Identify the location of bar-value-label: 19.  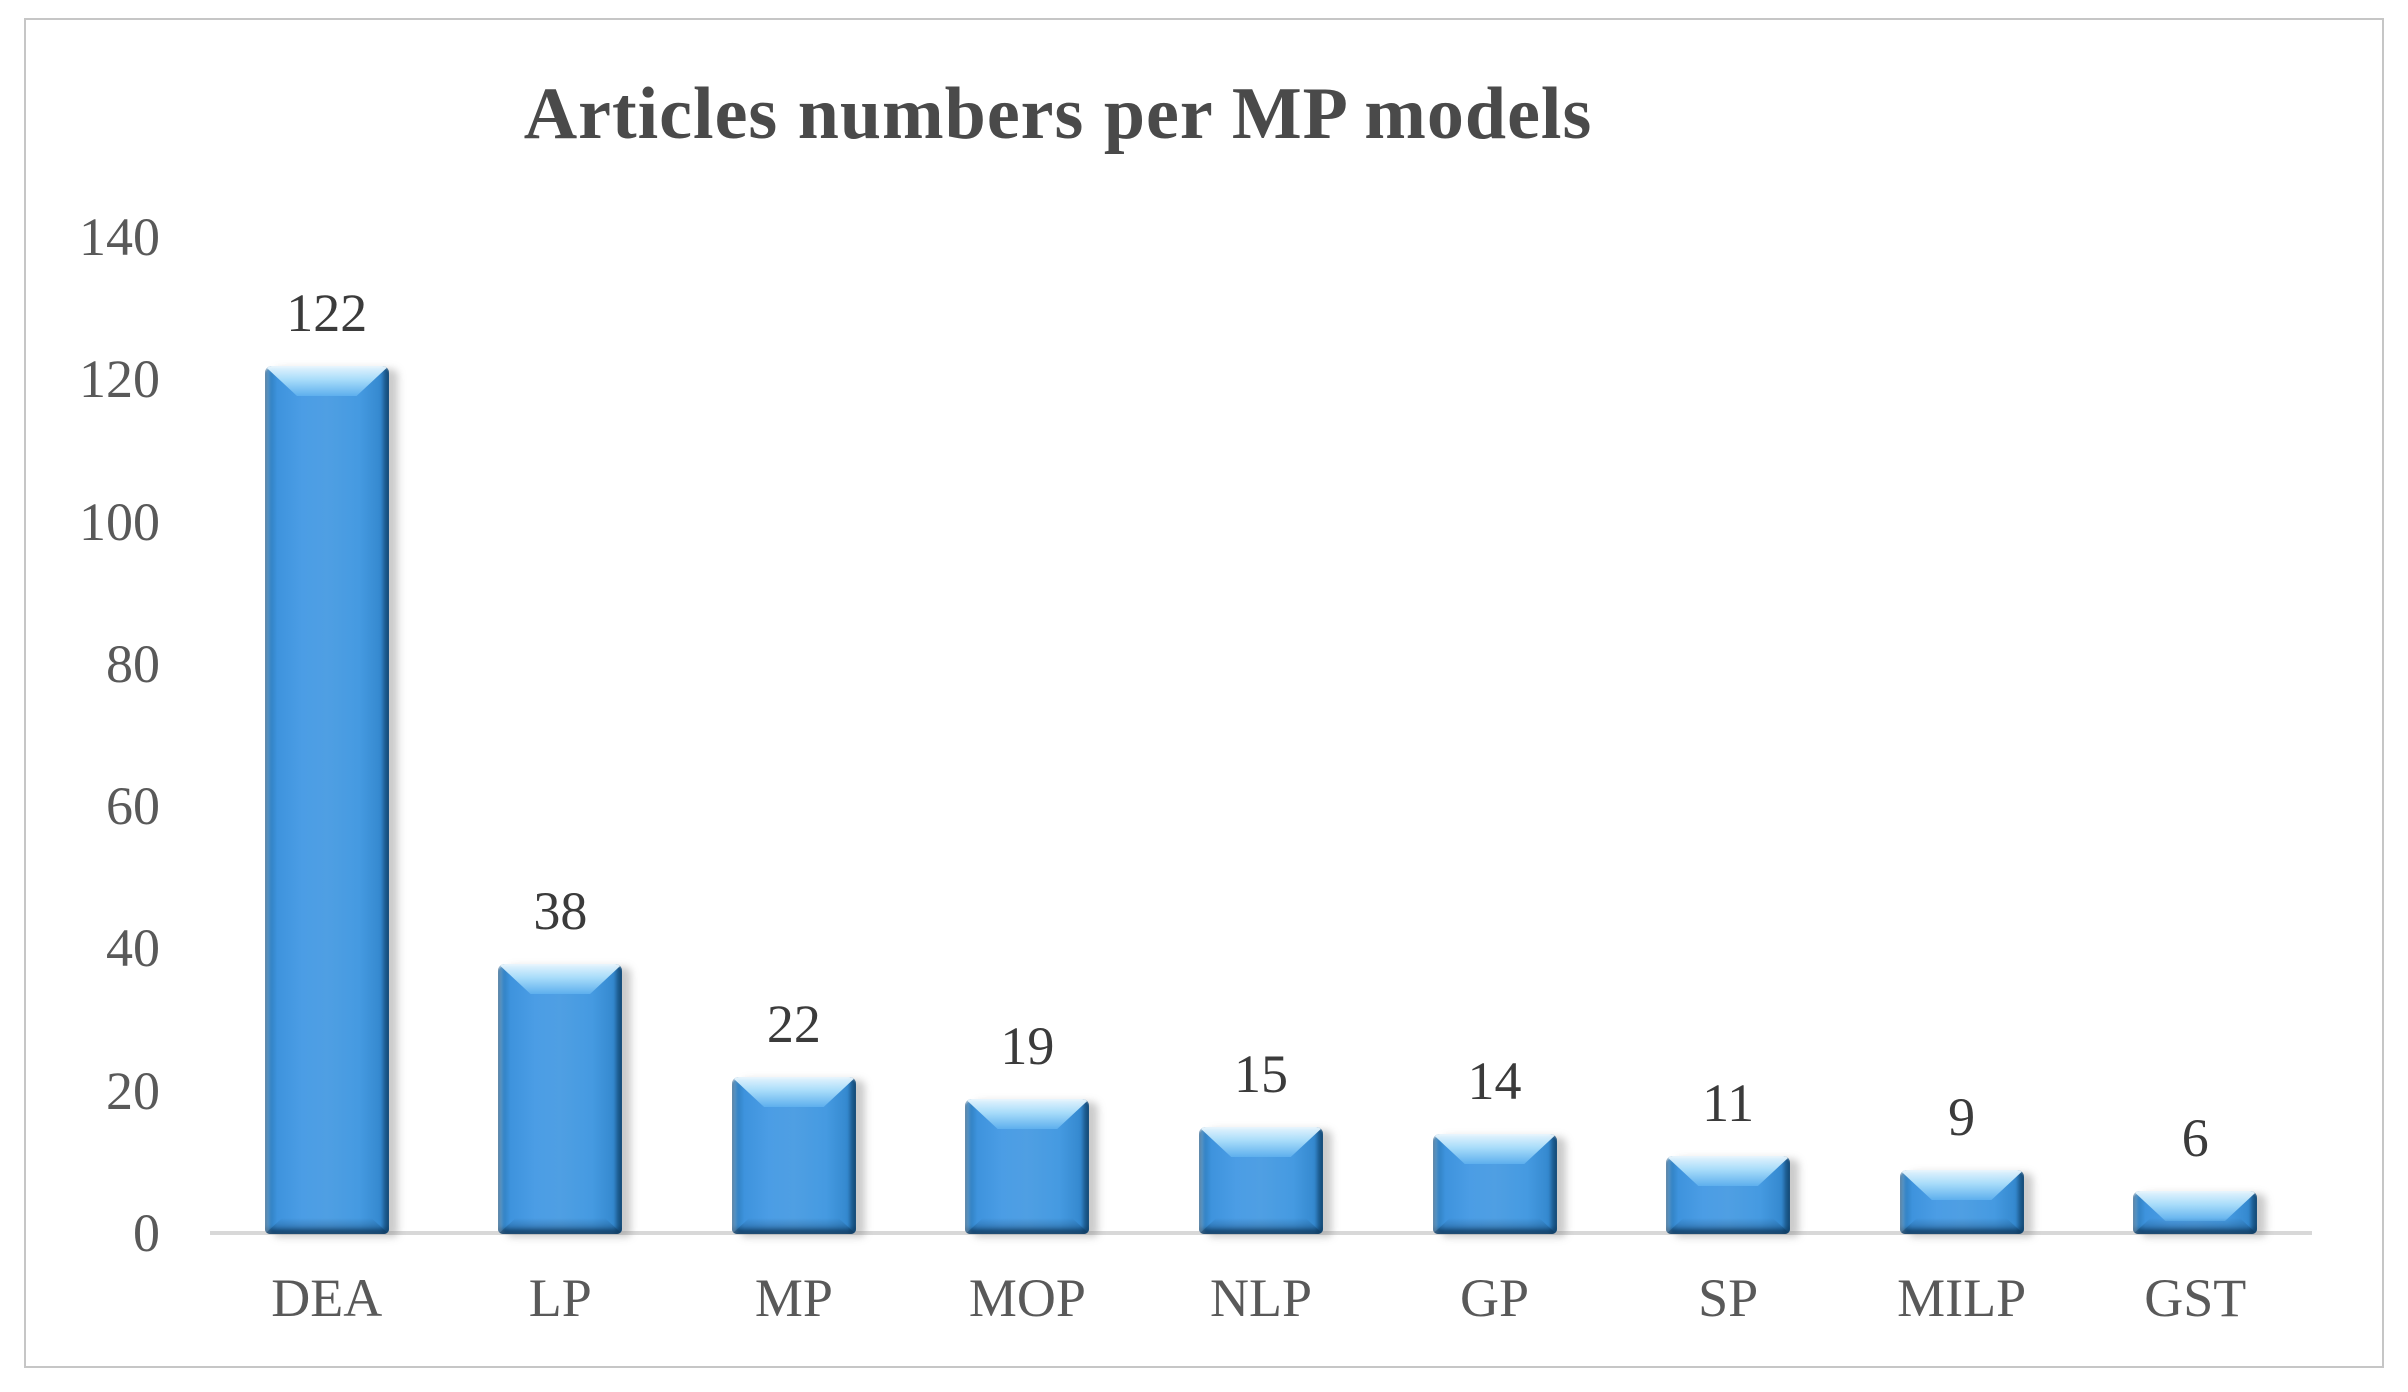
(1027, 1046).